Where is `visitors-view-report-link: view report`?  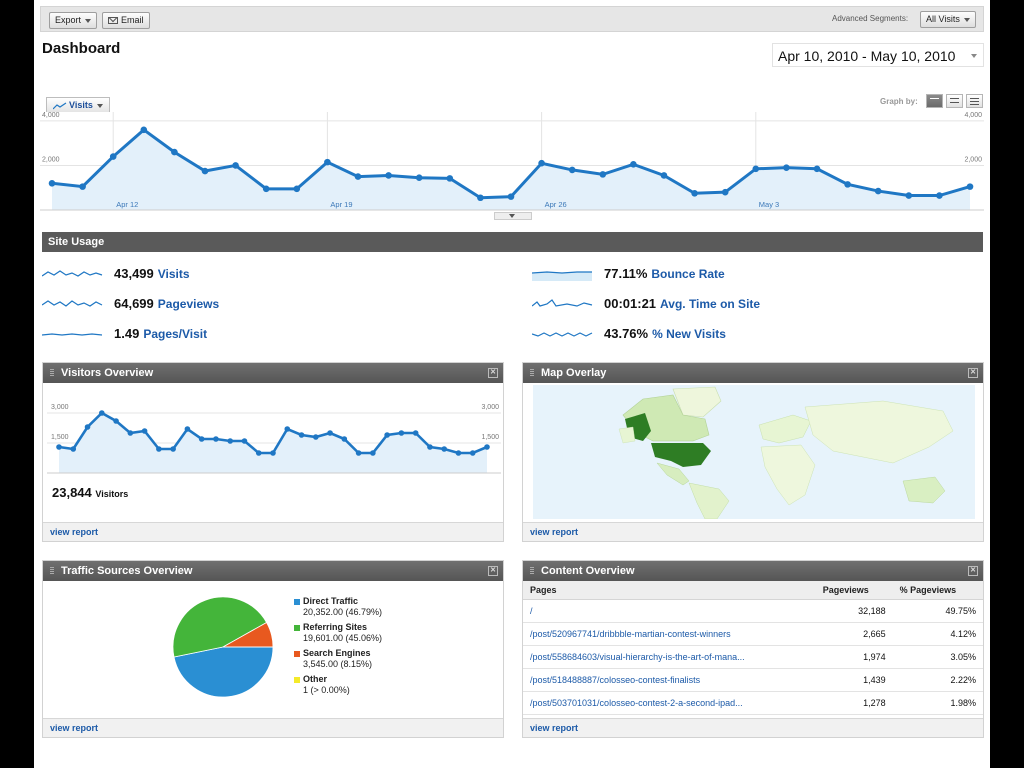
visitors-view-report-link: view report is located at coordinates (273, 531).